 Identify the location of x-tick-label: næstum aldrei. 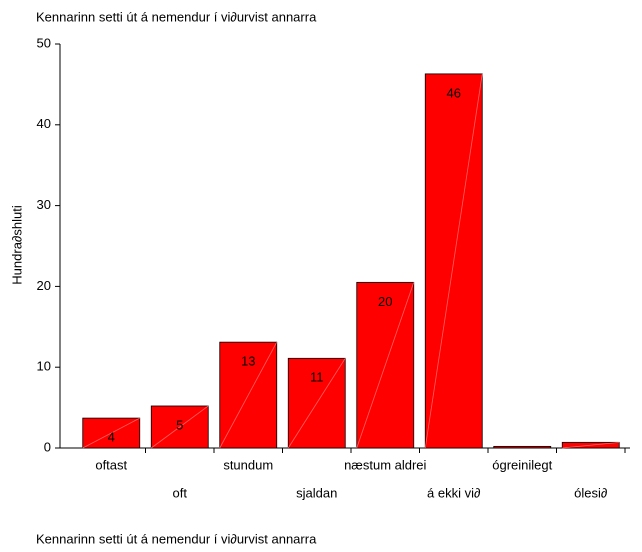
(385, 464).